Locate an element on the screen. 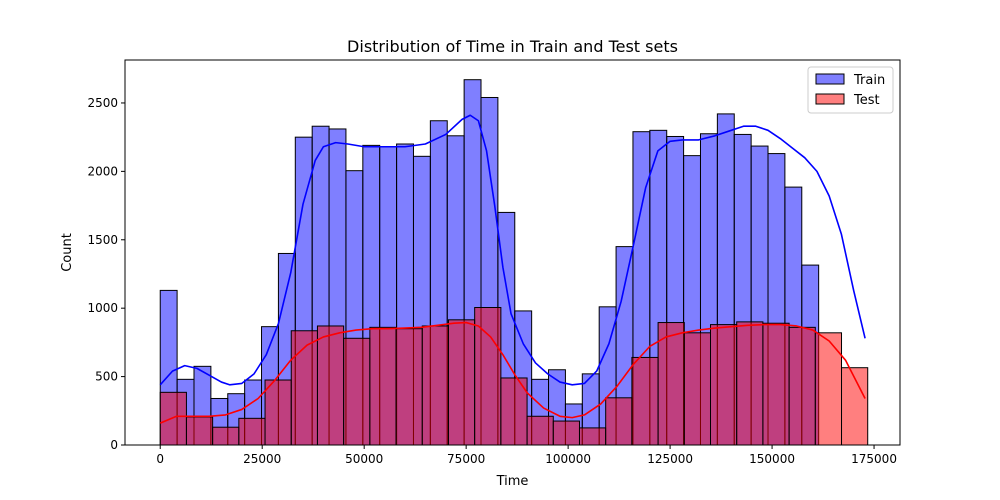  x-tick-label: 25000 is located at coordinates (262, 459).